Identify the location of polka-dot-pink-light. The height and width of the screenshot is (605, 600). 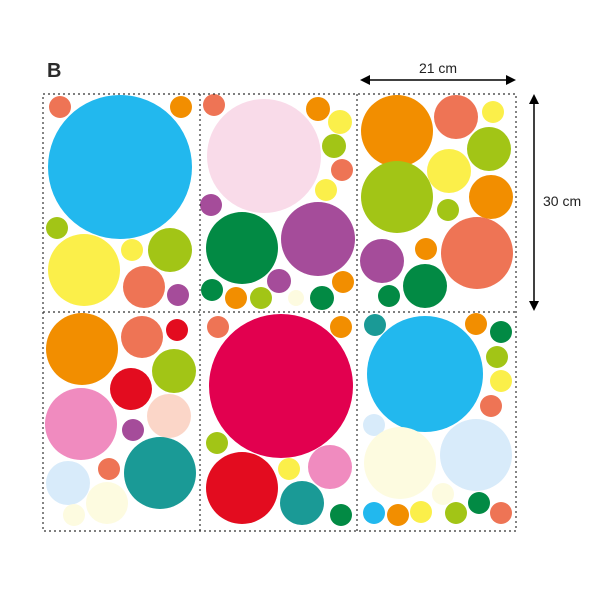
(264, 156).